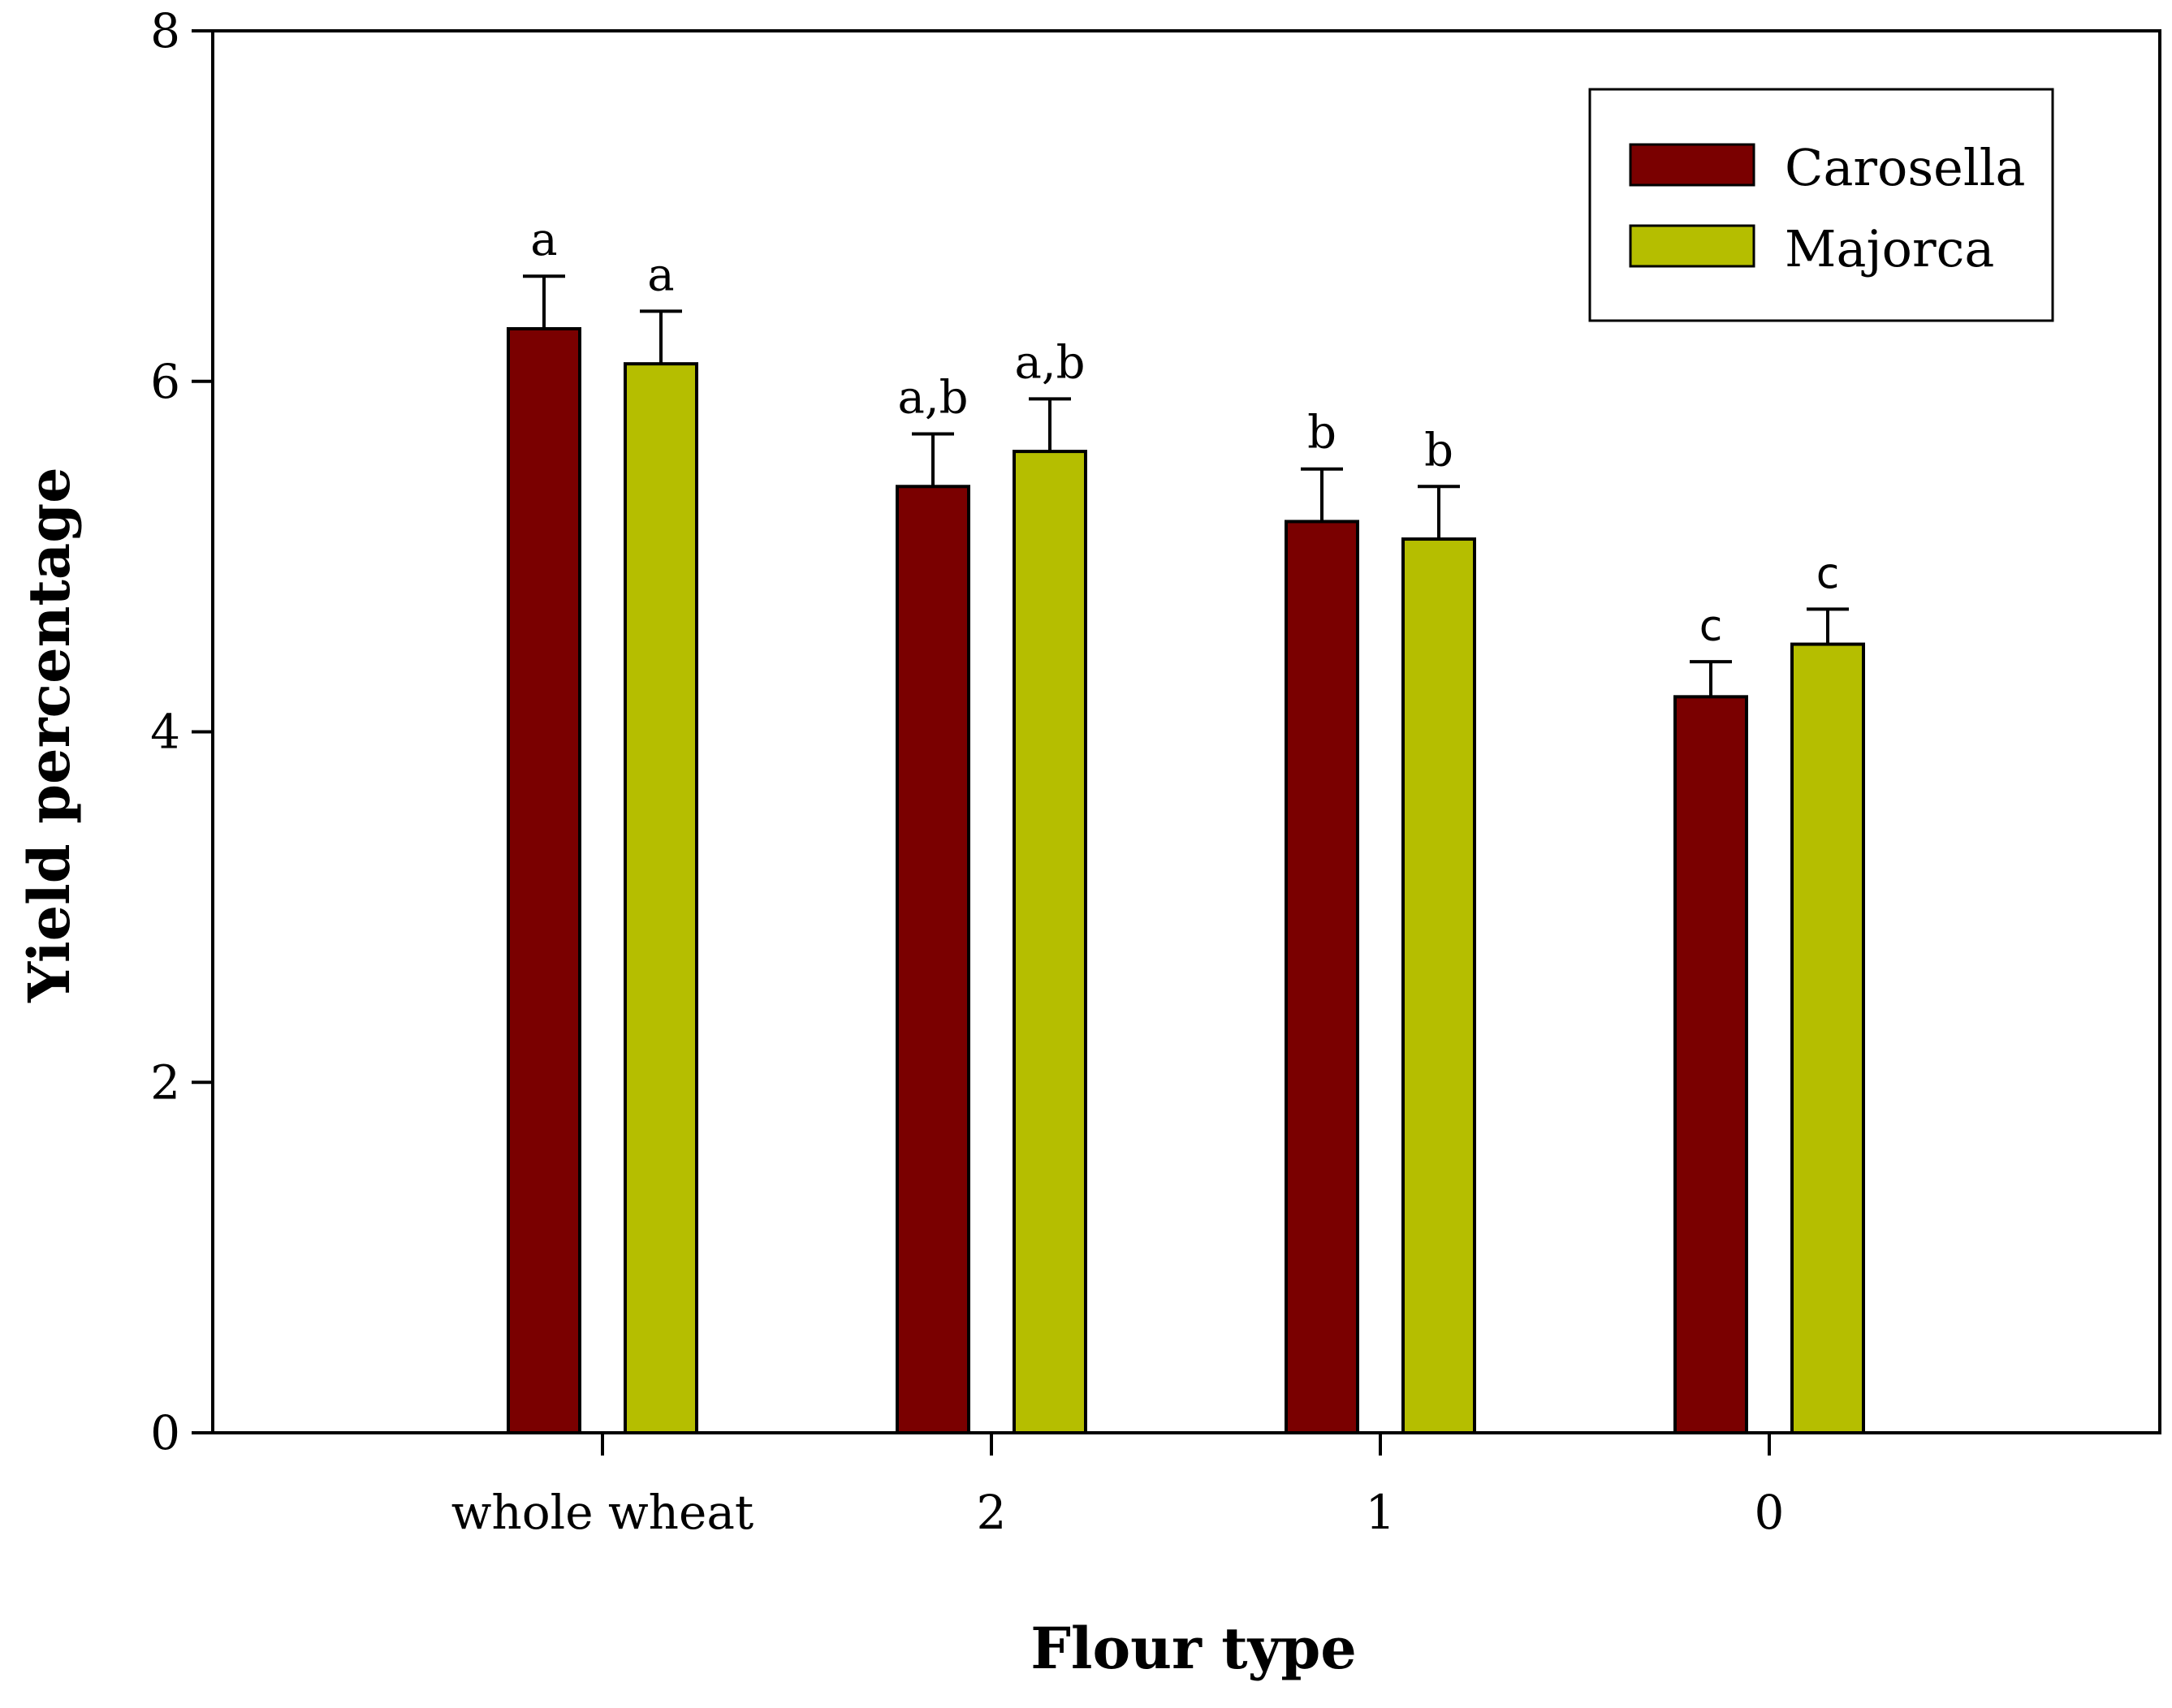 Image resolution: width=2172 pixels, height=1708 pixels. I want to click on y-tick-label: 4, so click(165, 732).